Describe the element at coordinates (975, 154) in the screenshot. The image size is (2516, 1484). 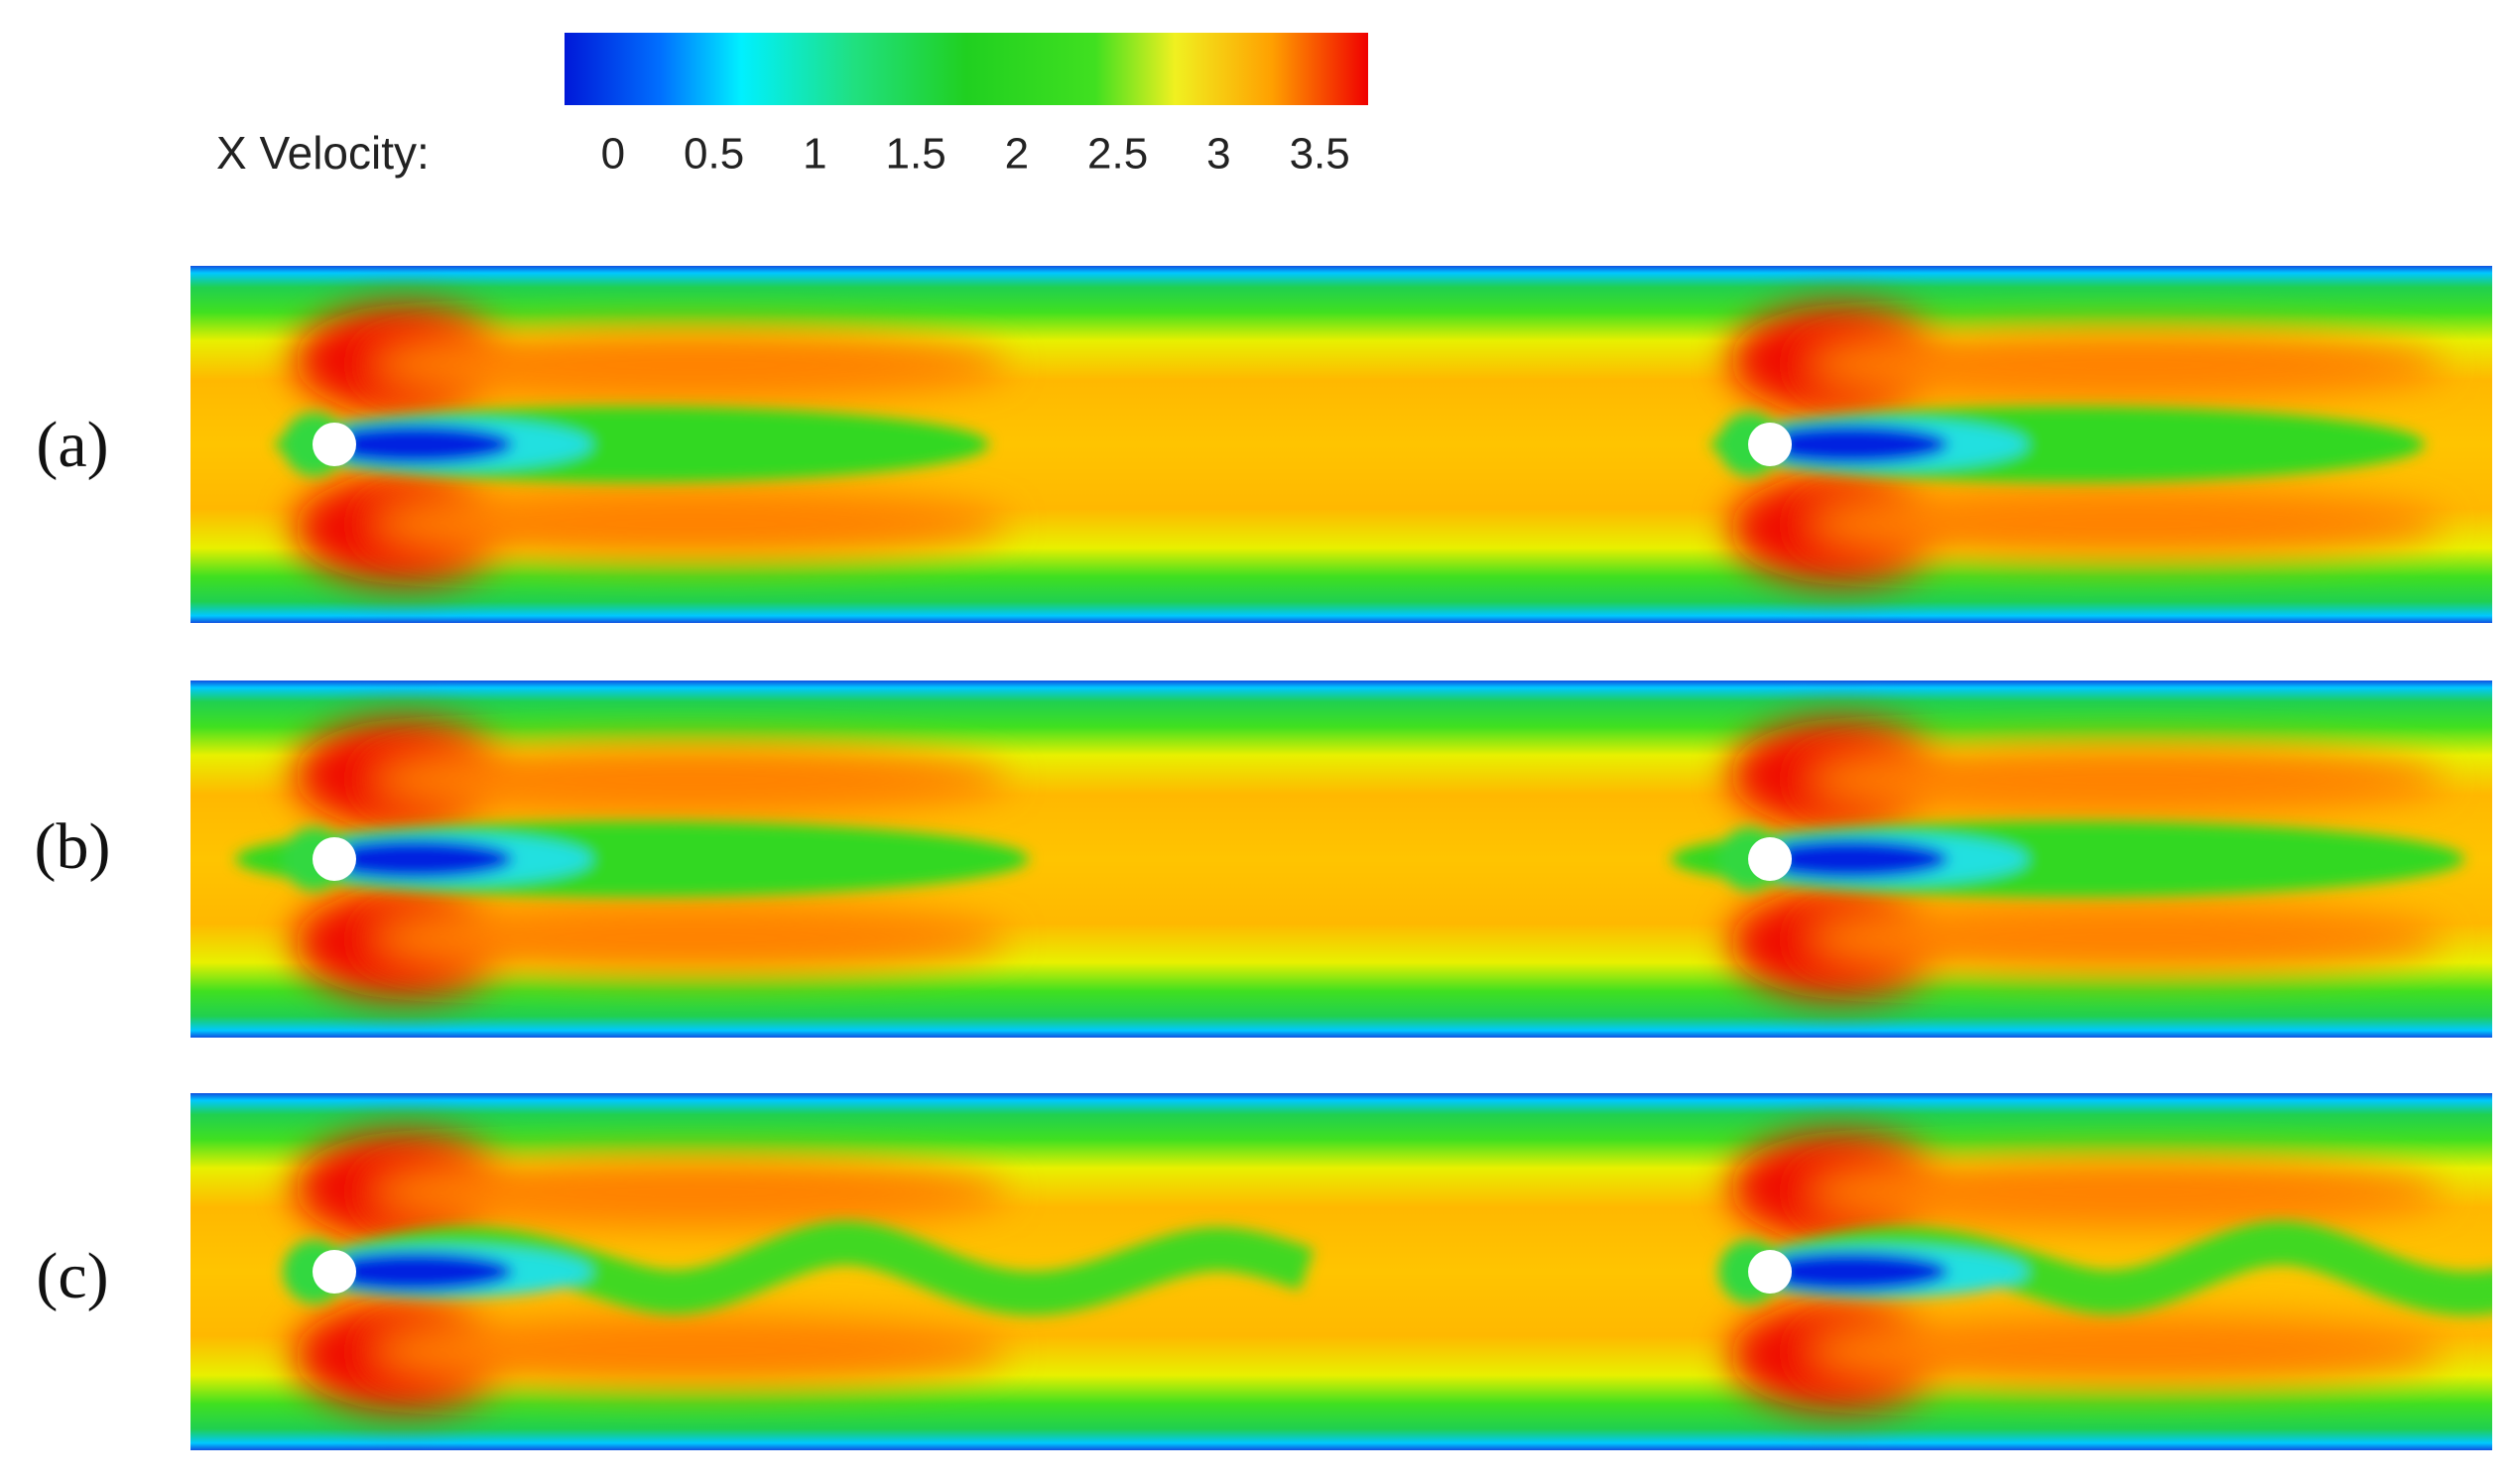
I see `colorbar-ticks: 0 0.5 1 1.5 2 2.5 3 3.5` at that location.